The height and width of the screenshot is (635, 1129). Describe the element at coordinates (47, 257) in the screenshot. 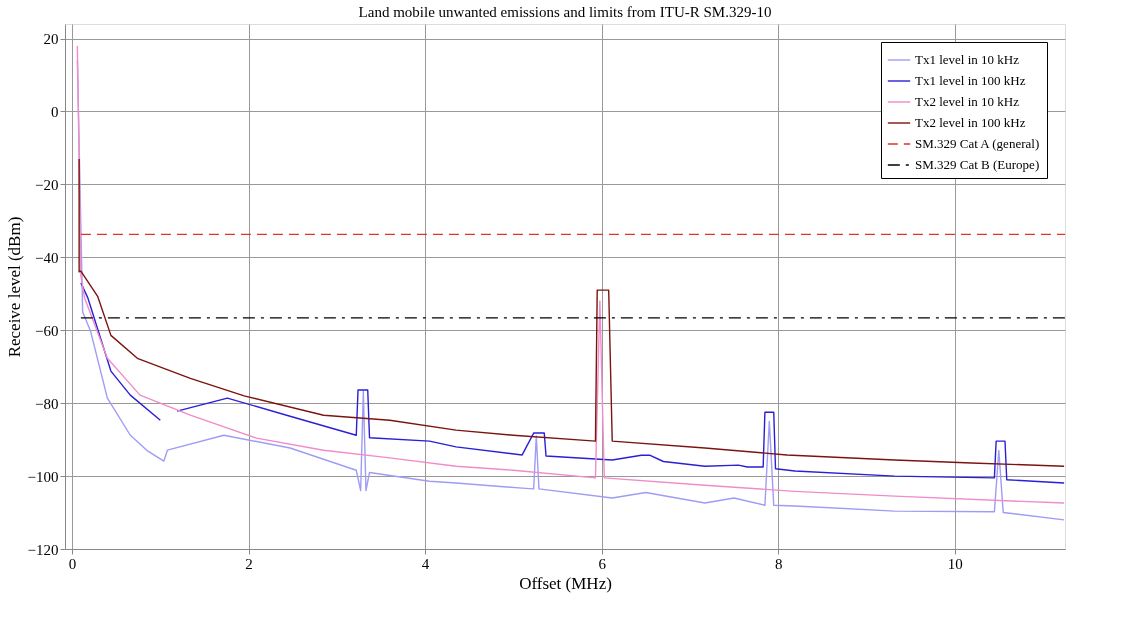

I see `y-tick-label: −40` at that location.